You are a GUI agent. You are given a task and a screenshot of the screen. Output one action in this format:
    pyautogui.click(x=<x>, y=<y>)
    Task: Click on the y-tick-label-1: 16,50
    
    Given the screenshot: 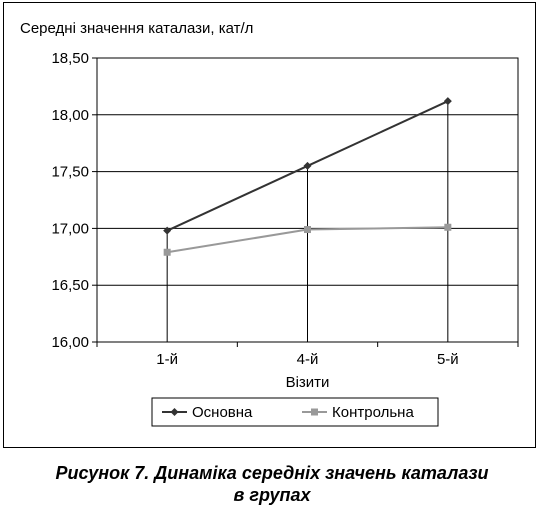 What is the action you would take?
    pyautogui.click(x=70, y=285)
    